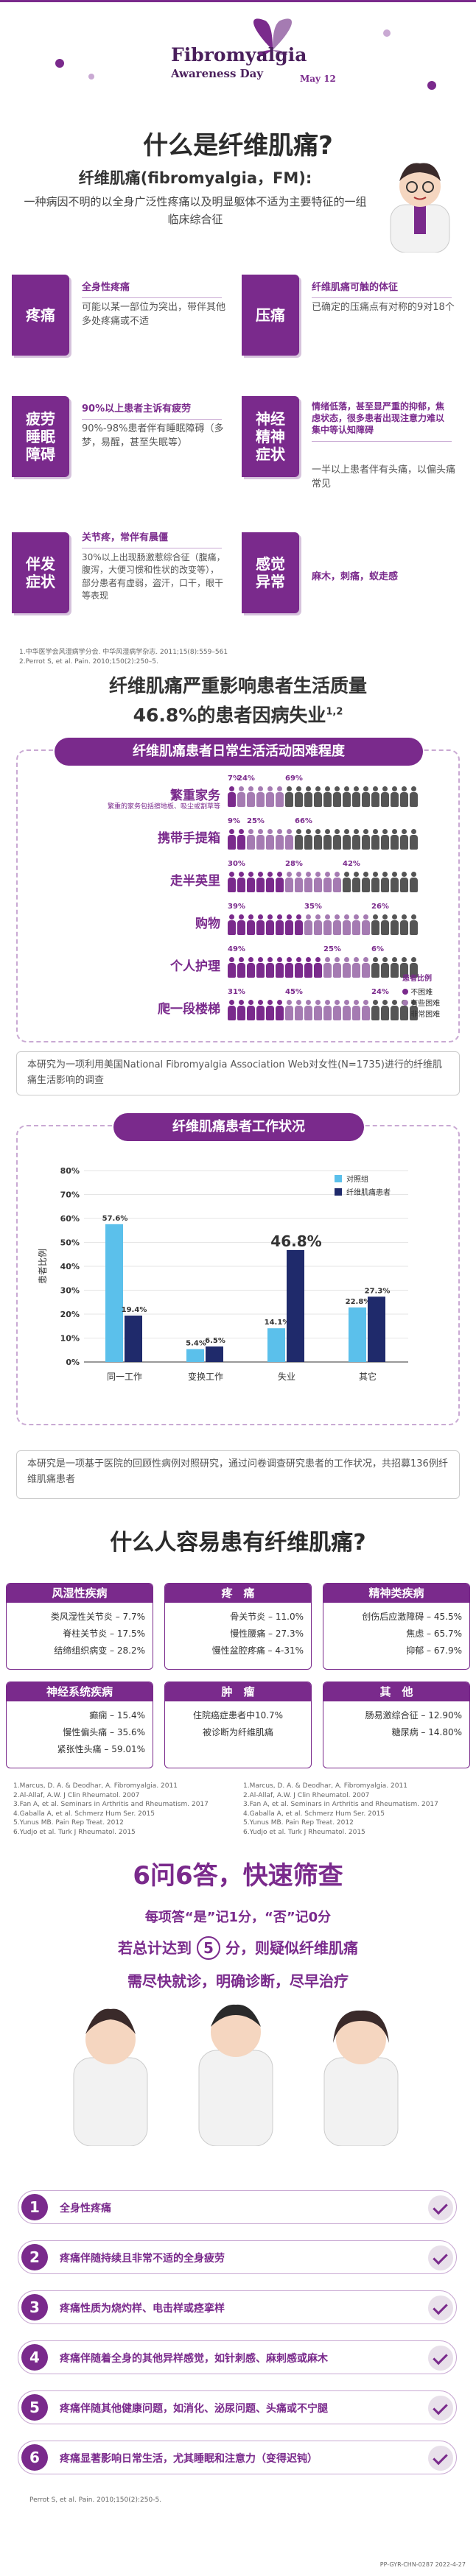  What do you see at coordinates (207, 924) in the screenshot?
I see `activity-name: 购物` at bounding box center [207, 924].